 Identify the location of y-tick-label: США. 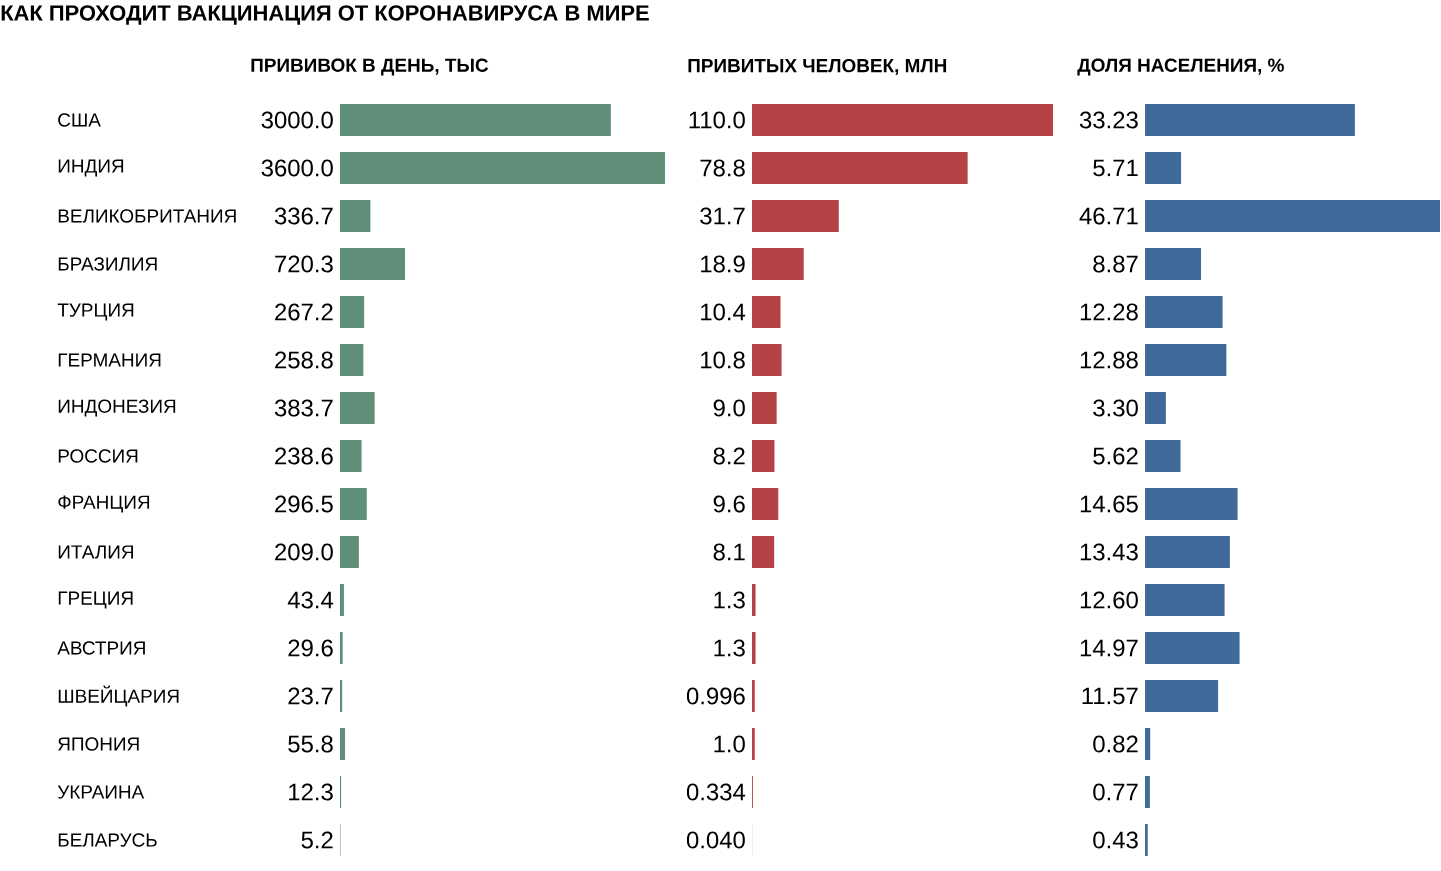
(79, 120).